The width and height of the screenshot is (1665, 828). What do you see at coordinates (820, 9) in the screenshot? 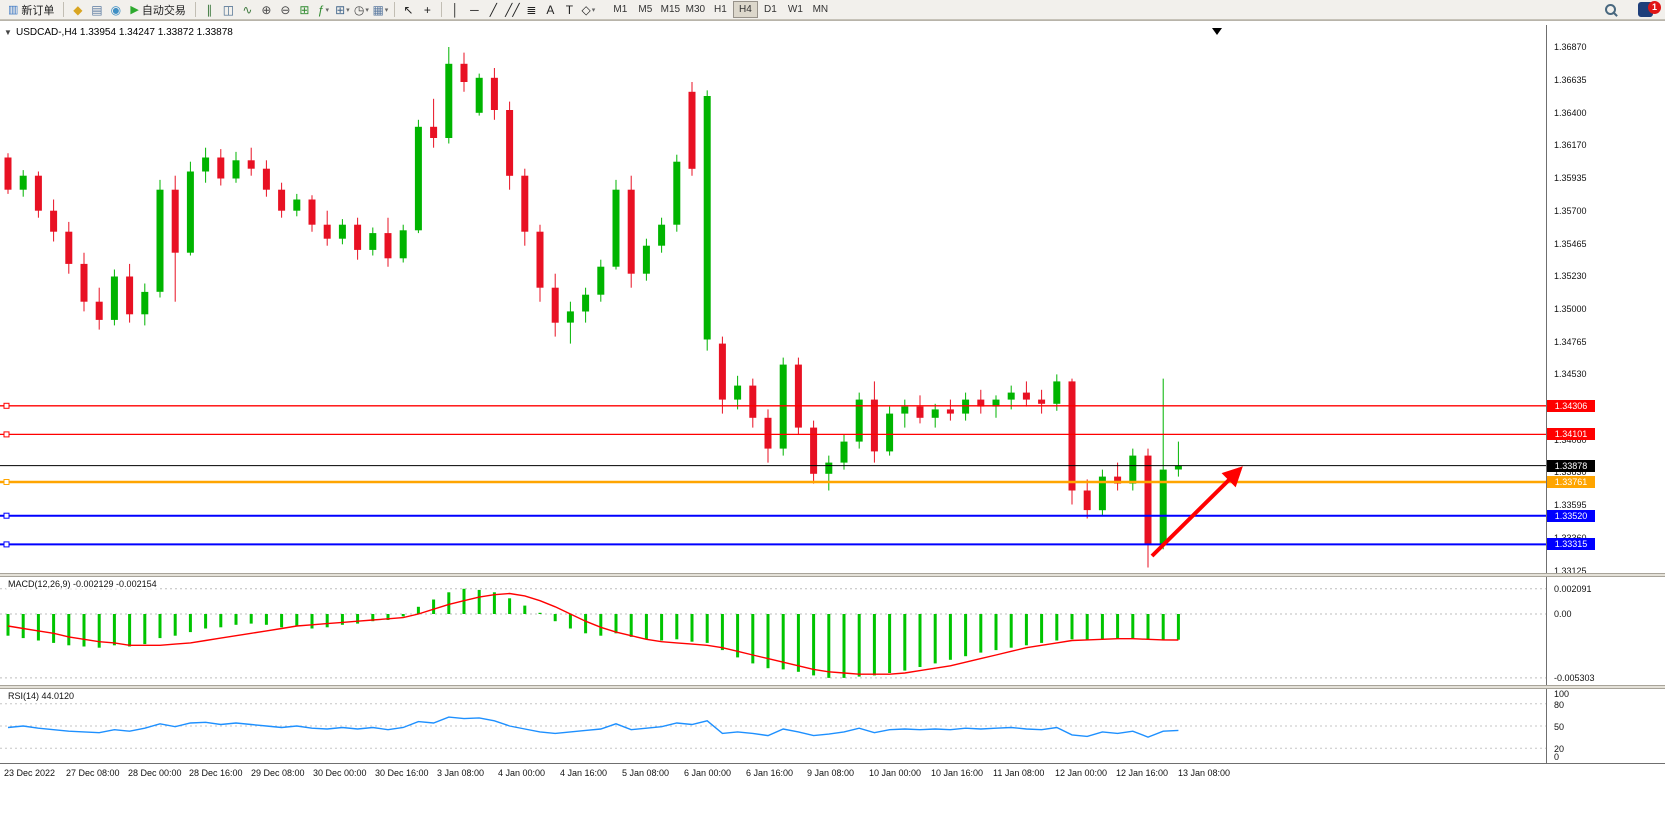
I see `timeframe-mn: MN` at bounding box center [820, 9].